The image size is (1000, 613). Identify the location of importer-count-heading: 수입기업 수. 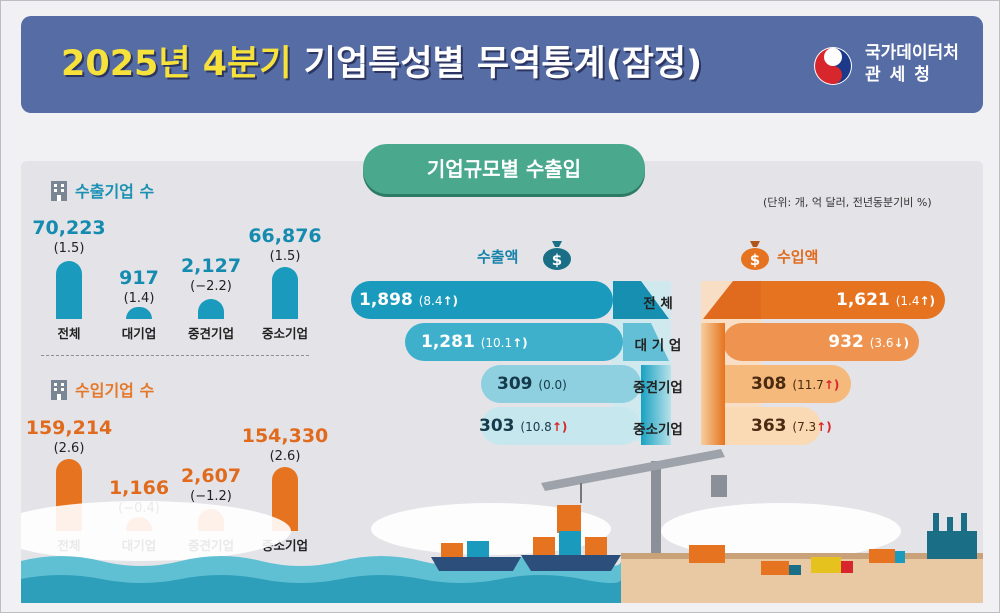
(101, 391).